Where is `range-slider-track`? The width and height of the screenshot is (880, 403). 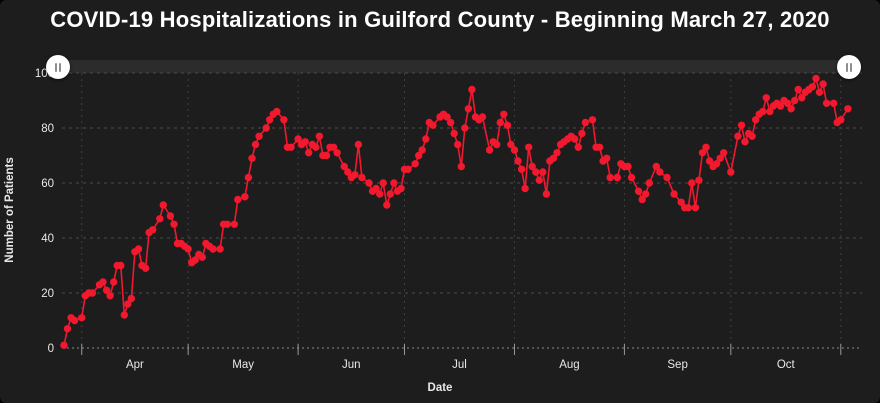 range-slider-track is located at coordinates (453, 66).